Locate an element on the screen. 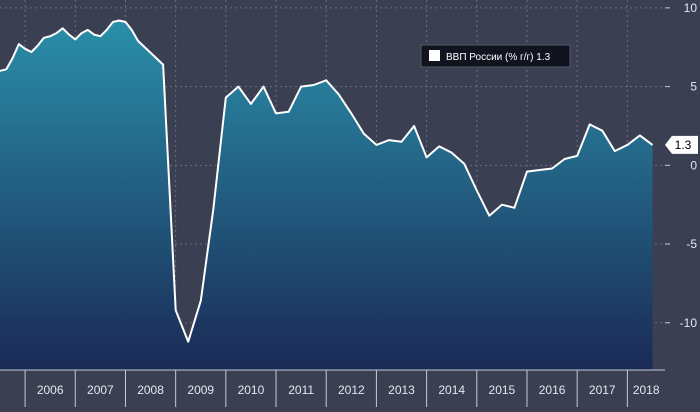 The image size is (700, 412). legend-label: ВВП России (% г/г) 1.3 is located at coordinates (498, 57).